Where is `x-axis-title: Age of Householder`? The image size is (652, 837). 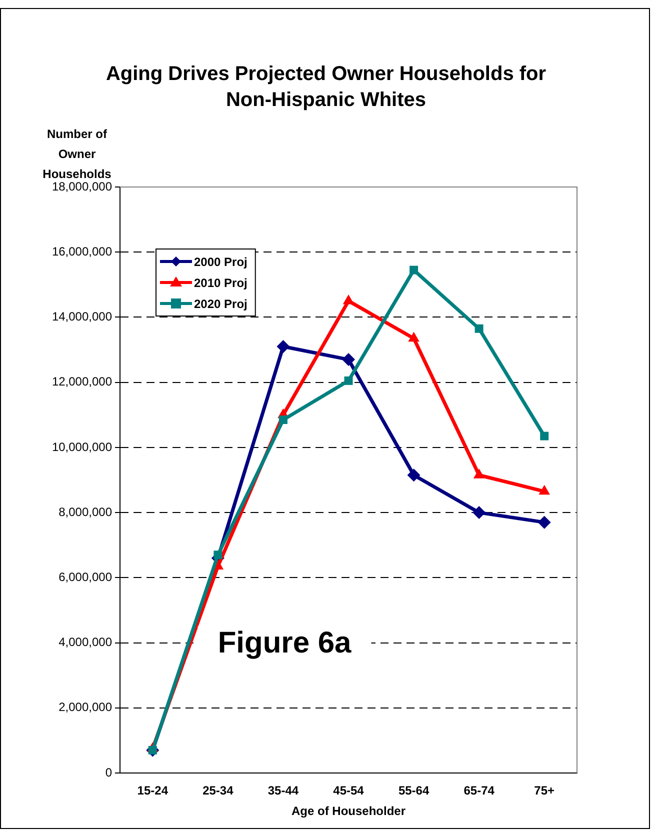 x-axis-title: Age of Householder is located at coordinates (348, 811).